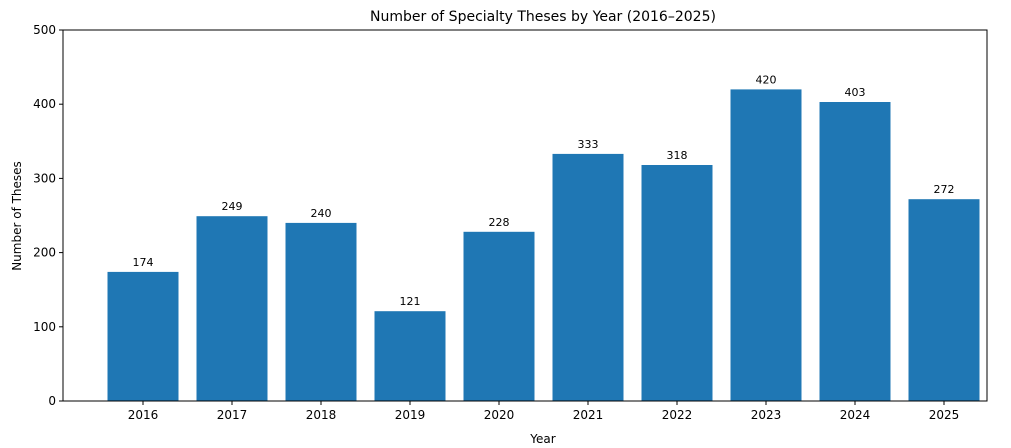 This screenshot has width=1011, height=448. I want to click on data-label-2023: 420, so click(766, 79).